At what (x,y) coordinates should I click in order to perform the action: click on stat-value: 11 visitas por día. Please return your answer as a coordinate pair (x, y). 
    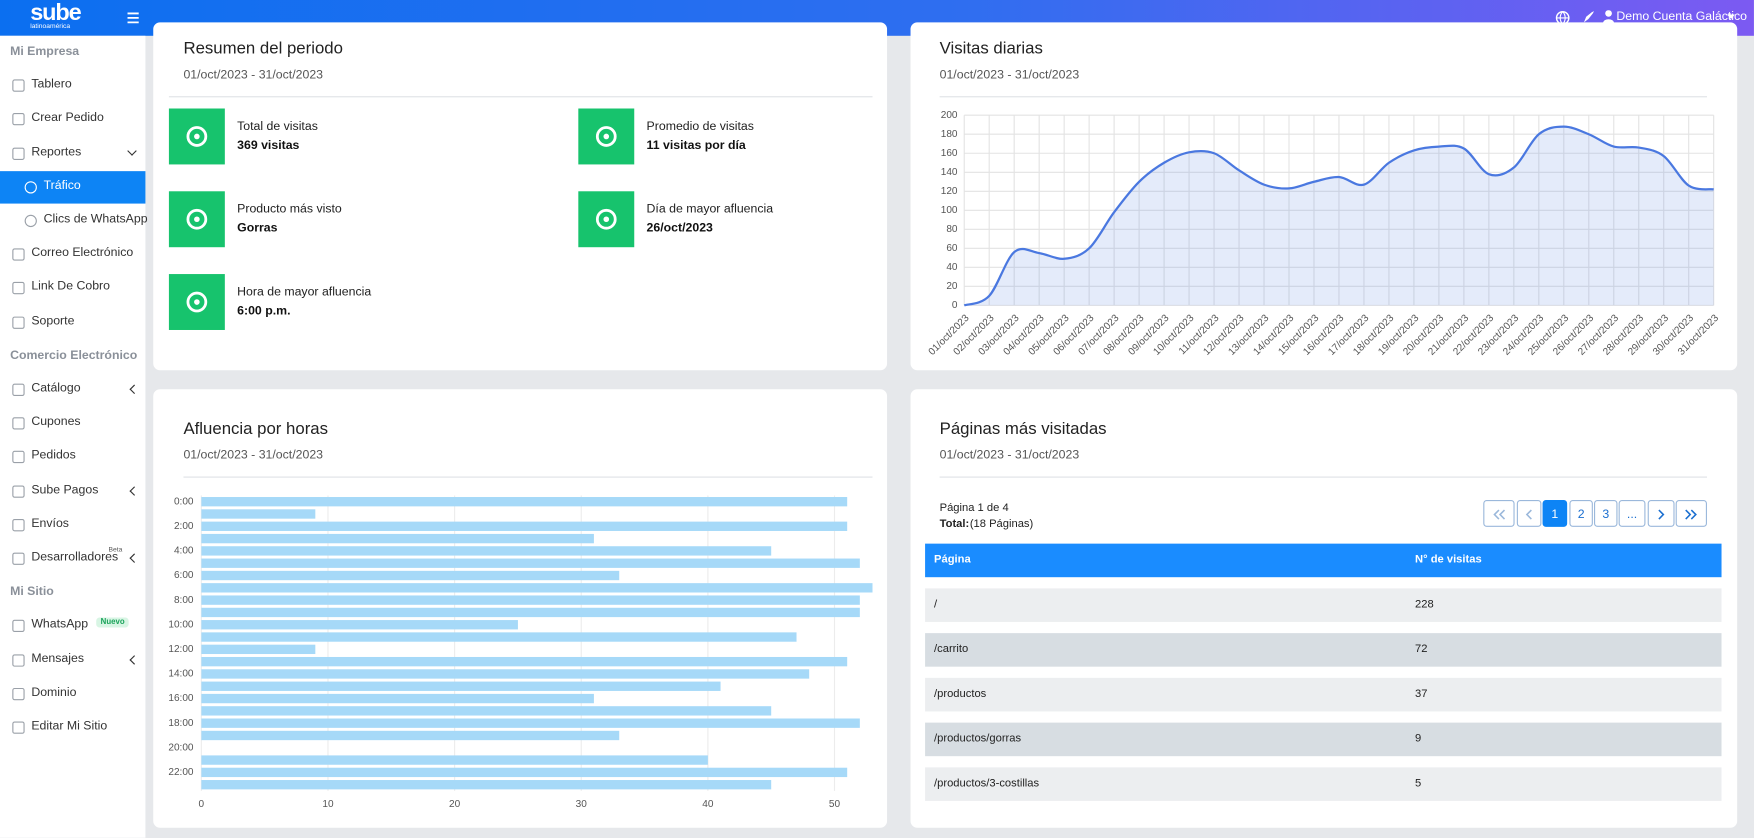
    Looking at the image, I should click on (696, 145).